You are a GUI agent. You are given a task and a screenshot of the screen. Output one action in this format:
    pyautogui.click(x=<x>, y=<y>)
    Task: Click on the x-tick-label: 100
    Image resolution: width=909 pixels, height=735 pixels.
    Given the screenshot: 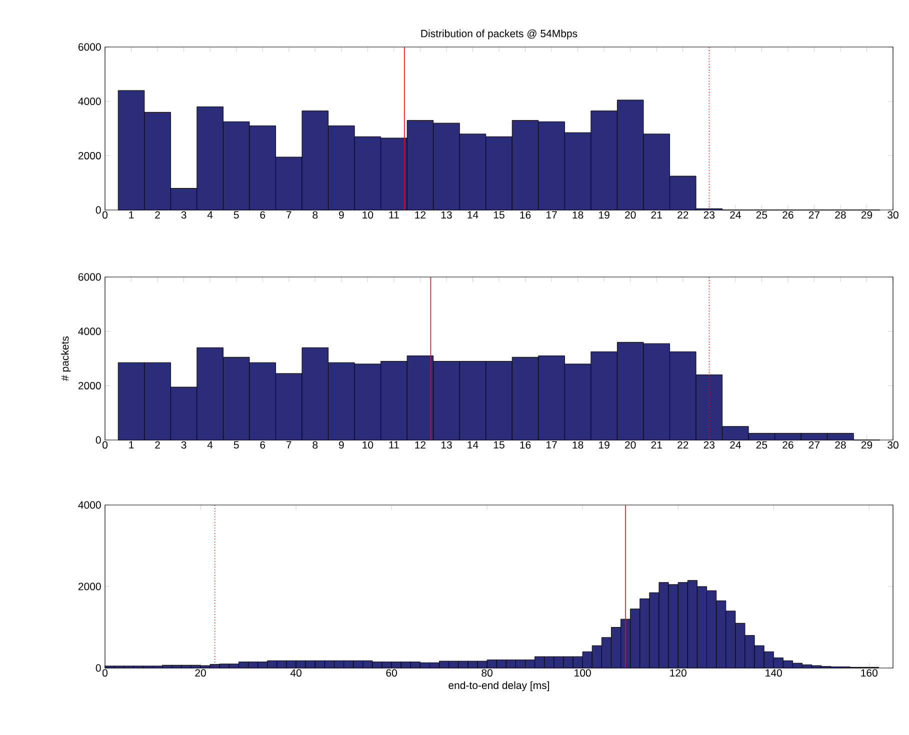 What is the action you would take?
    pyautogui.click(x=582, y=673)
    